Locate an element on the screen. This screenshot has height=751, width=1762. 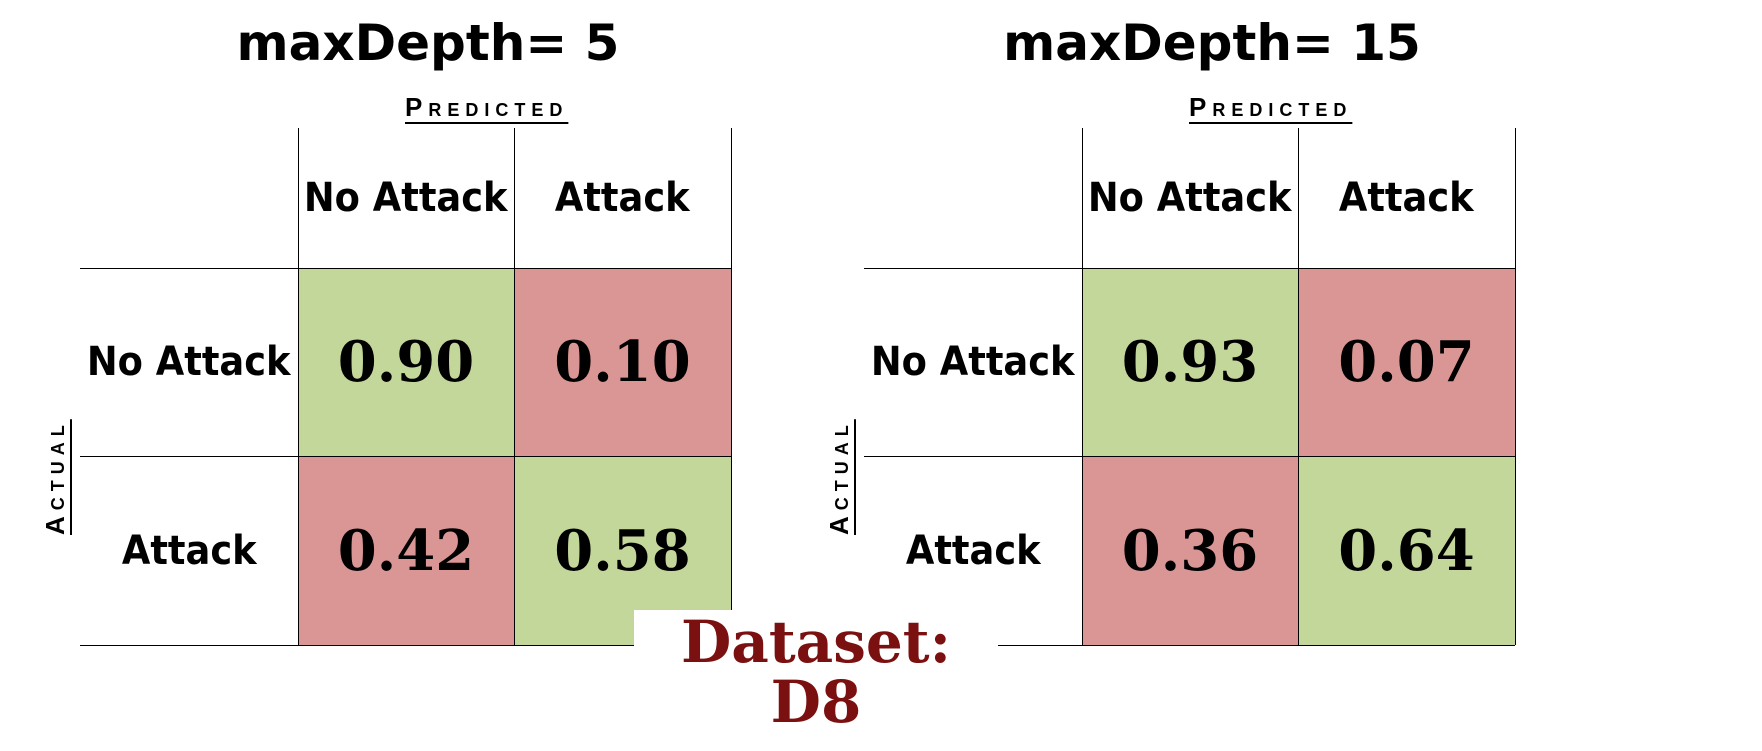
cell-false-negative: 0.42 is located at coordinates (406, 550).